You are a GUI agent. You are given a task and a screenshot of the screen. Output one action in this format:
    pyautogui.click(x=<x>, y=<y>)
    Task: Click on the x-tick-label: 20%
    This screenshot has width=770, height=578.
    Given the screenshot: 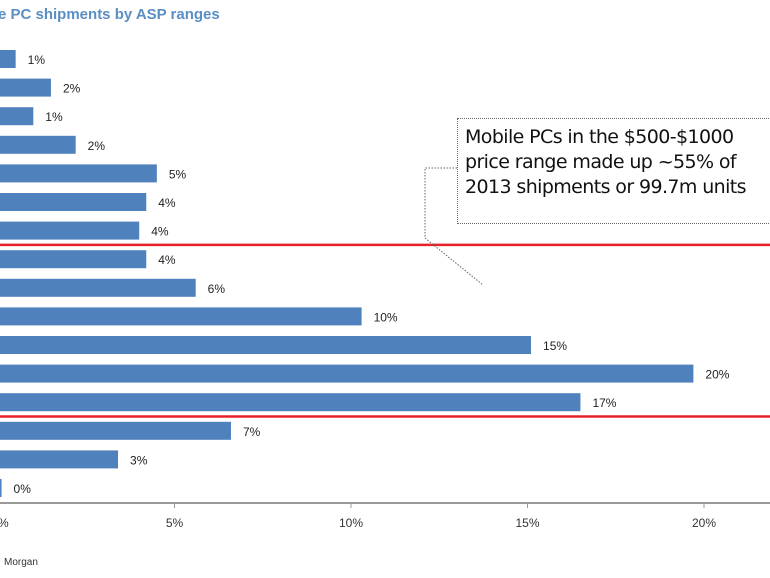 What is the action you would take?
    pyautogui.click(x=704, y=523)
    